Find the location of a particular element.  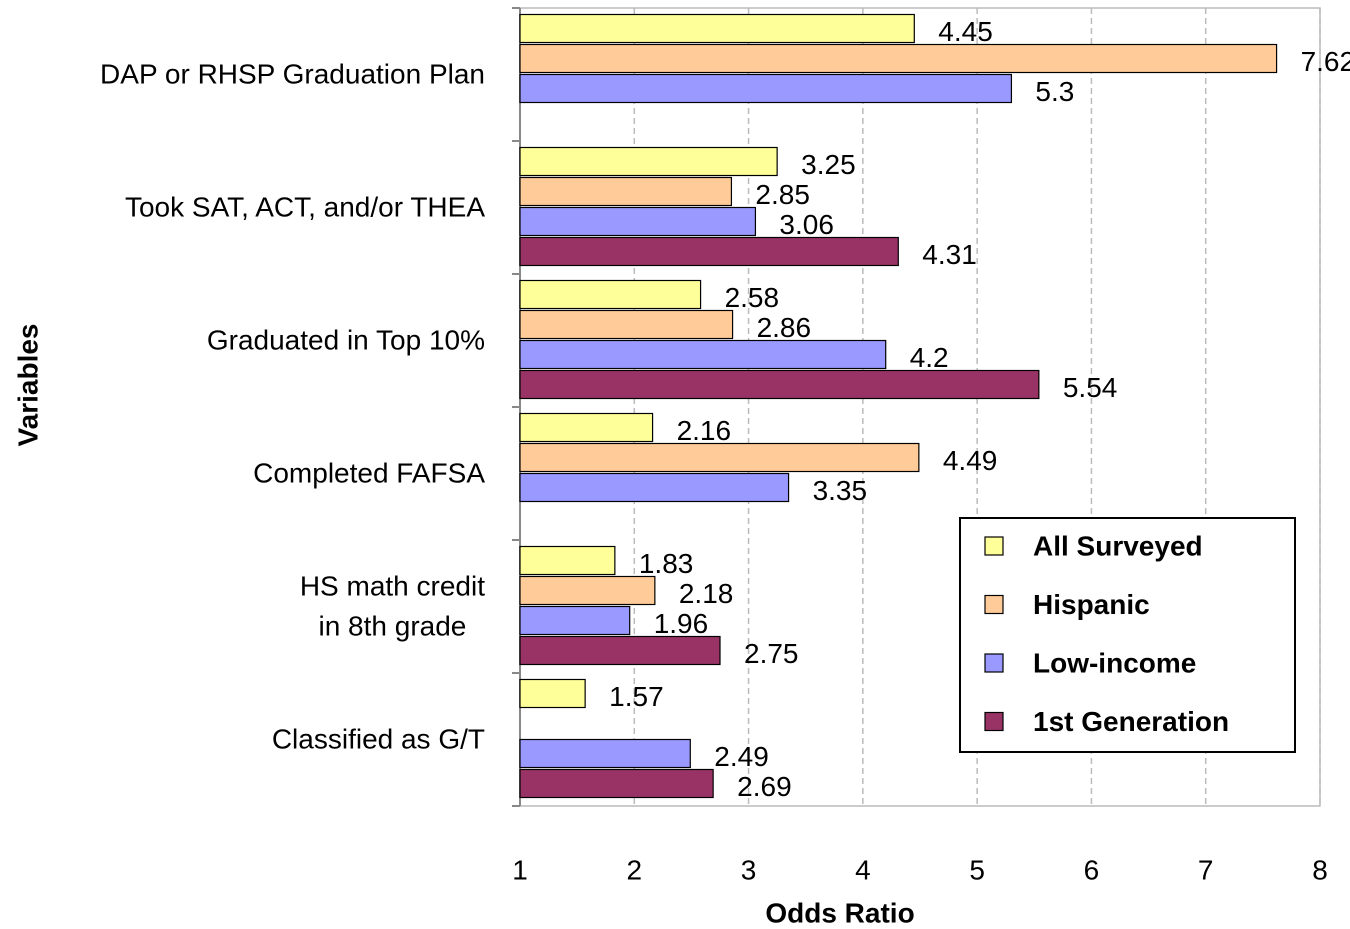

x-tick-label: 2 is located at coordinates (634, 869).